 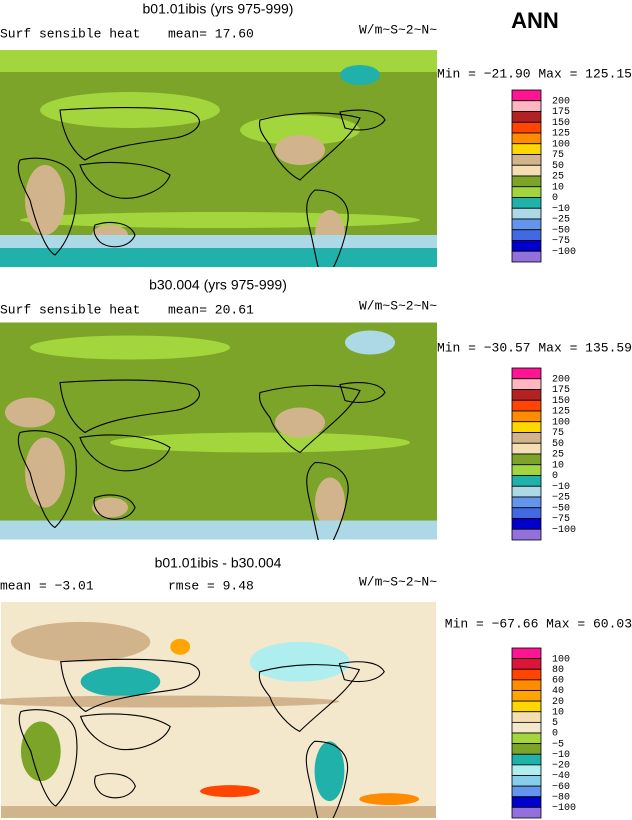 What do you see at coordinates (558, 670) in the screenshot?
I see `colorbar-label: 80` at bounding box center [558, 670].